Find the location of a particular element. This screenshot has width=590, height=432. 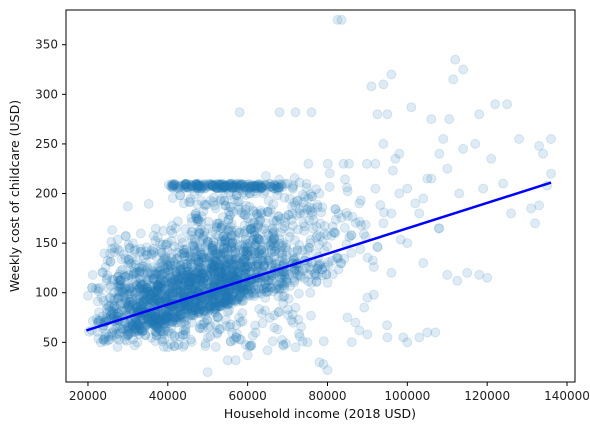

x-tick-label: 100000 is located at coordinates (407, 396).